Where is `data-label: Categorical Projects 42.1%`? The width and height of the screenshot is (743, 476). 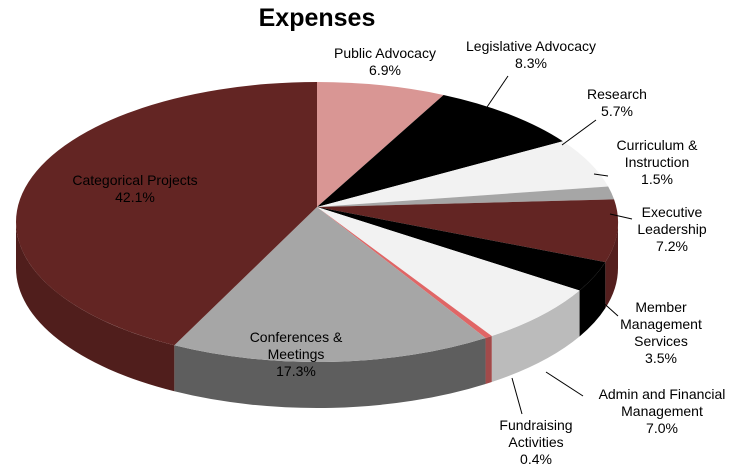
data-label: Categorical Projects 42.1% is located at coordinates (135, 189).